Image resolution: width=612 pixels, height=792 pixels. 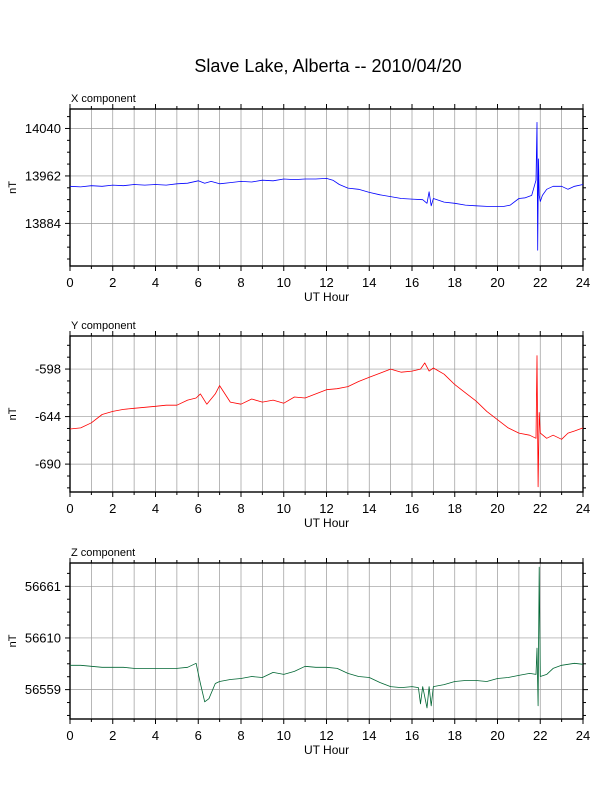 I want to click on y-y-tick-label: -690, so click(x=48, y=464).